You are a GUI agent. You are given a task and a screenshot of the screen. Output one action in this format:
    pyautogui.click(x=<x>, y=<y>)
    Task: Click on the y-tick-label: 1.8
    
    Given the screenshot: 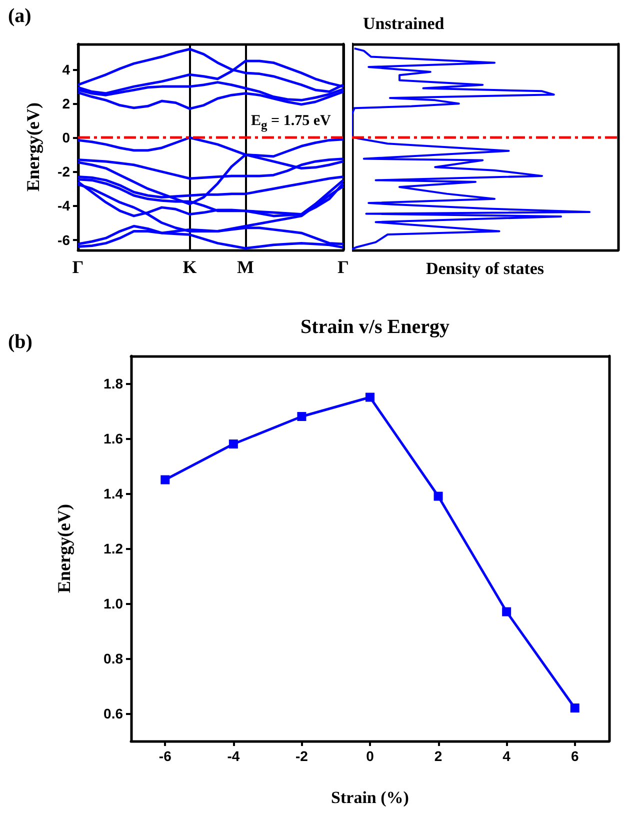 What is the action you would take?
    pyautogui.click(x=114, y=384)
    